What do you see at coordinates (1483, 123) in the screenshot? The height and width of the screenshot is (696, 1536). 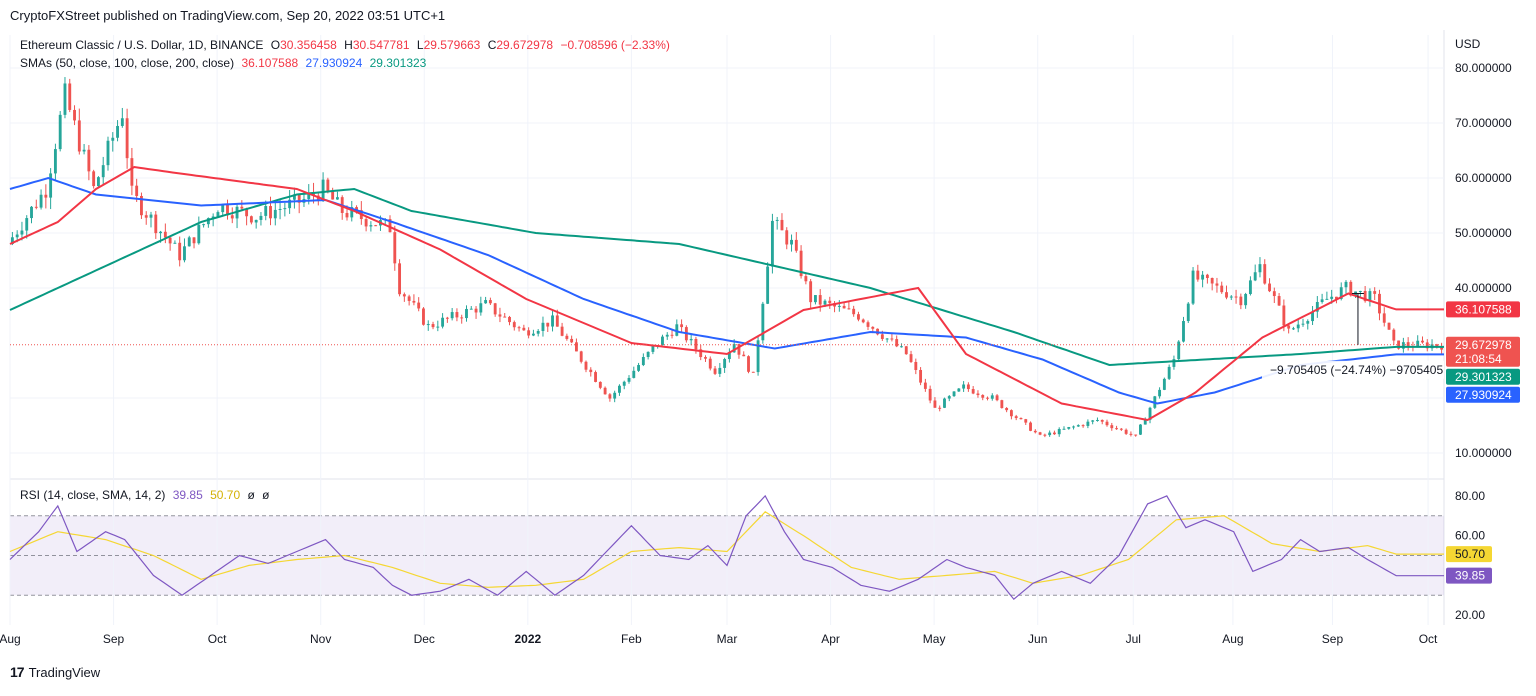 I see `price-tick-1: 70.000000` at bounding box center [1483, 123].